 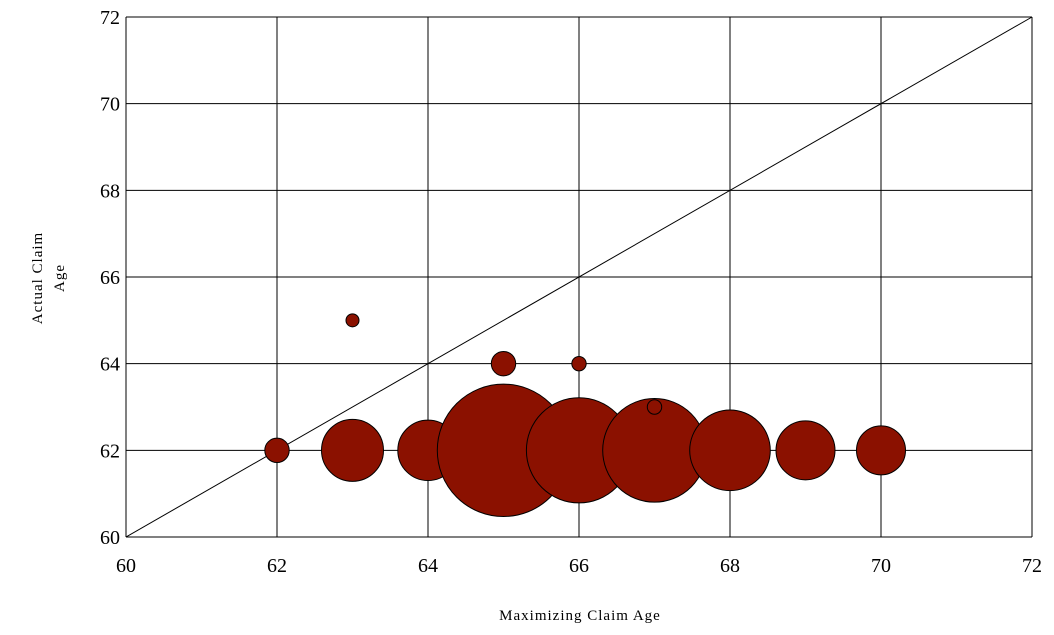 I want to click on x-tick-label: 70, so click(x=881, y=566).